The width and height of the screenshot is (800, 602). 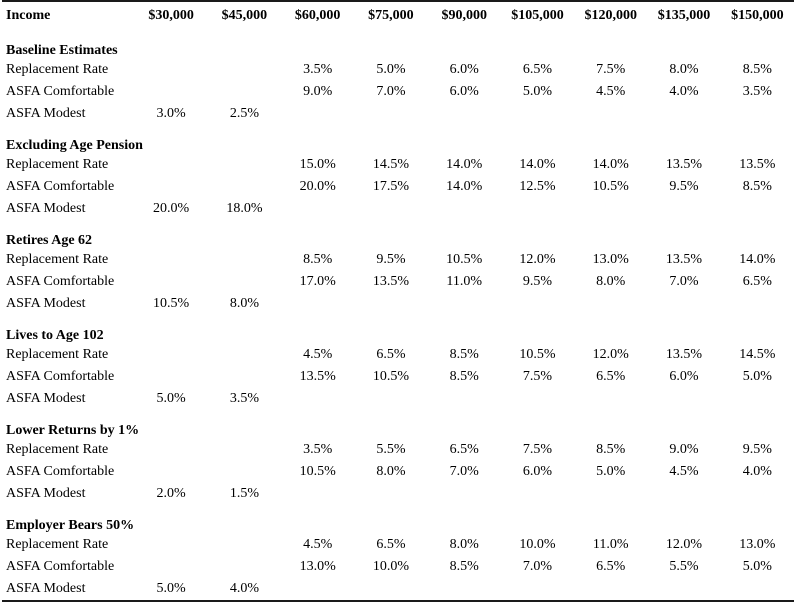 What do you see at coordinates (684, 91) in the screenshot?
I see `value-cell: 4.0%` at bounding box center [684, 91].